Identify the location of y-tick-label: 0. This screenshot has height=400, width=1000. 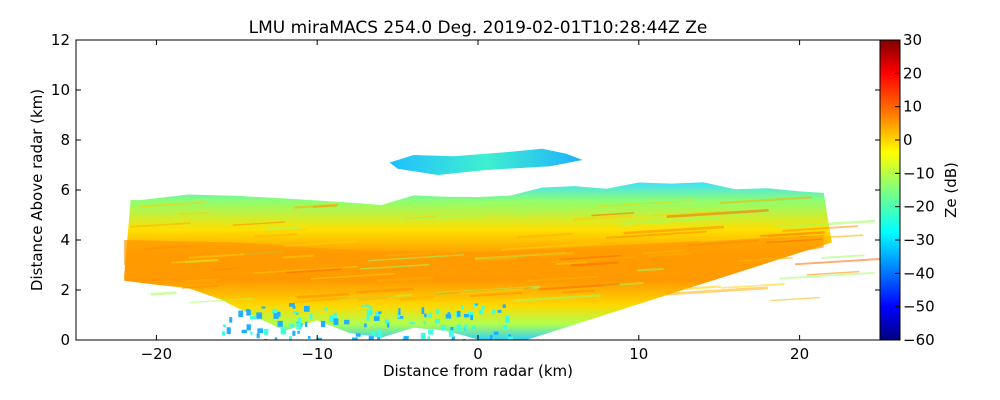
(65, 340).